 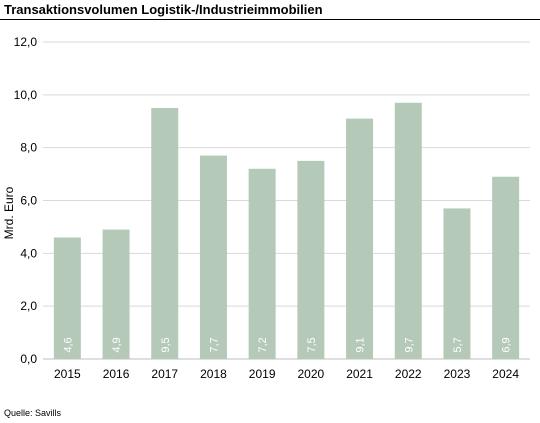 I want to click on y-tick-label: 6,0, so click(x=28, y=201).